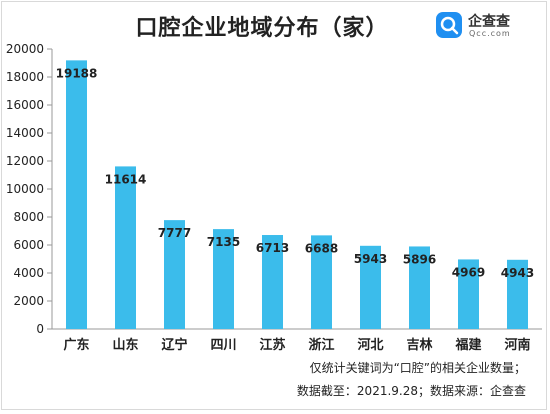  What do you see at coordinates (25, 49) in the screenshot?
I see `y-tick-label: 20000` at bounding box center [25, 49].